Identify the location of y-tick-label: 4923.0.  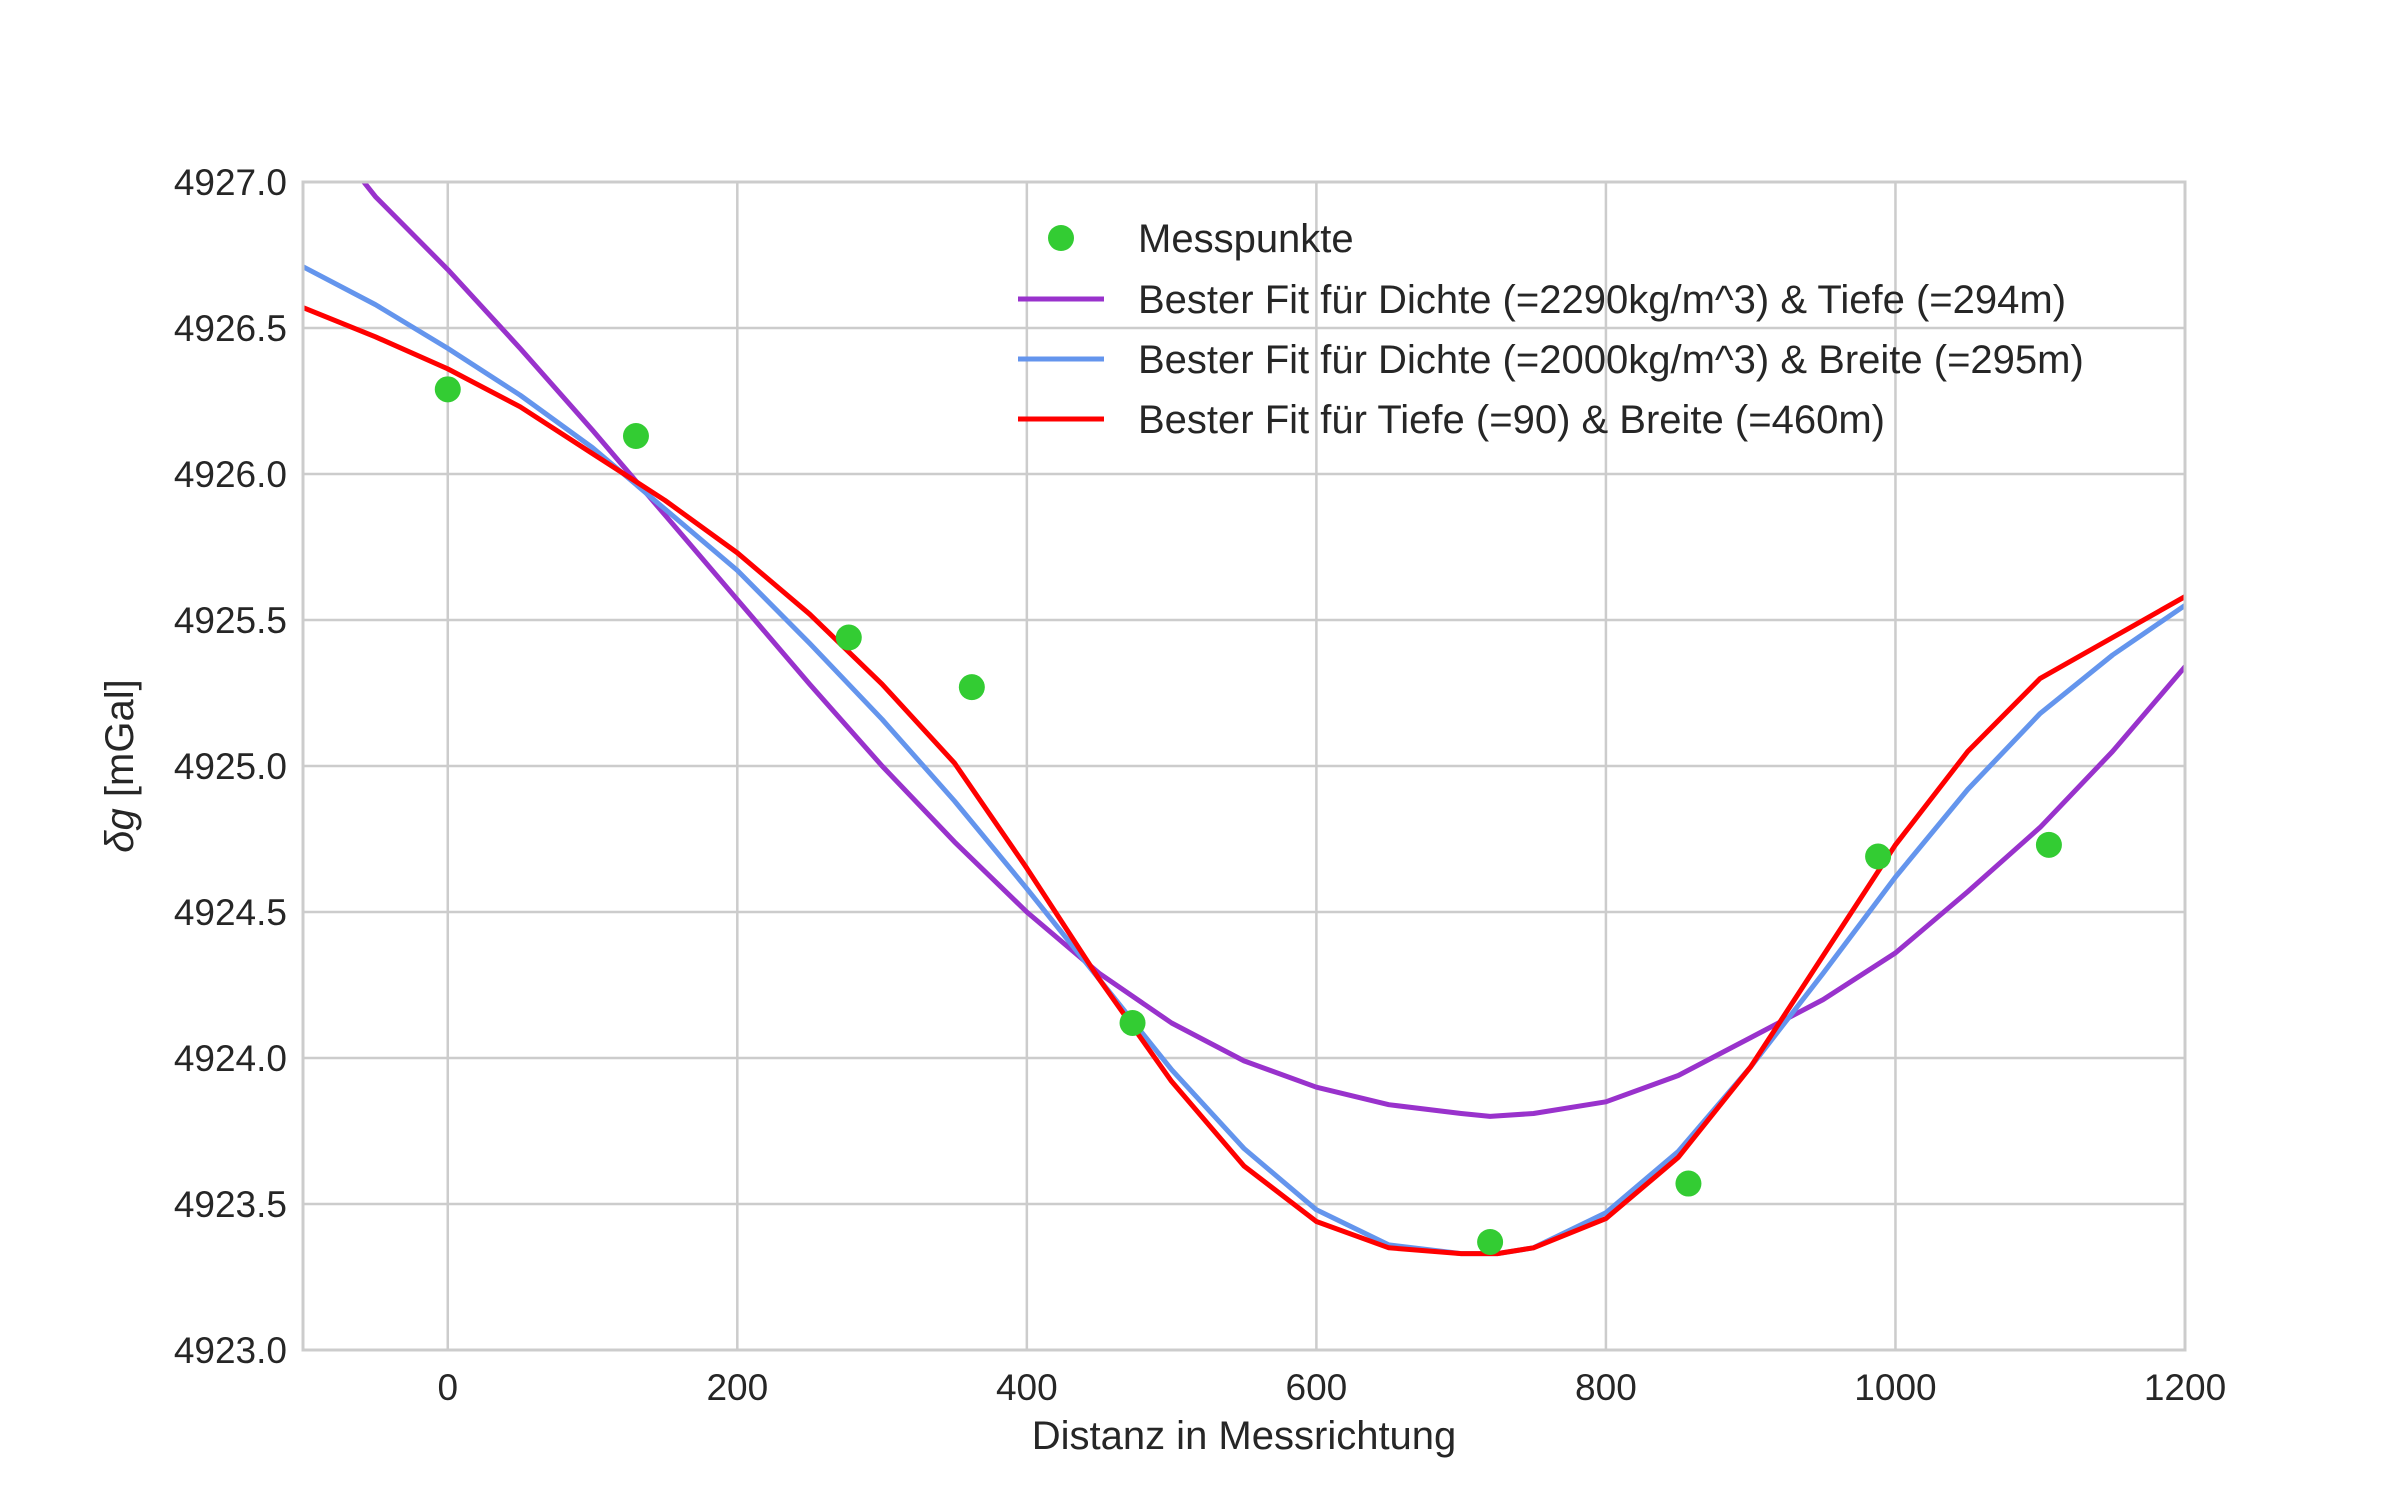
(230, 1350).